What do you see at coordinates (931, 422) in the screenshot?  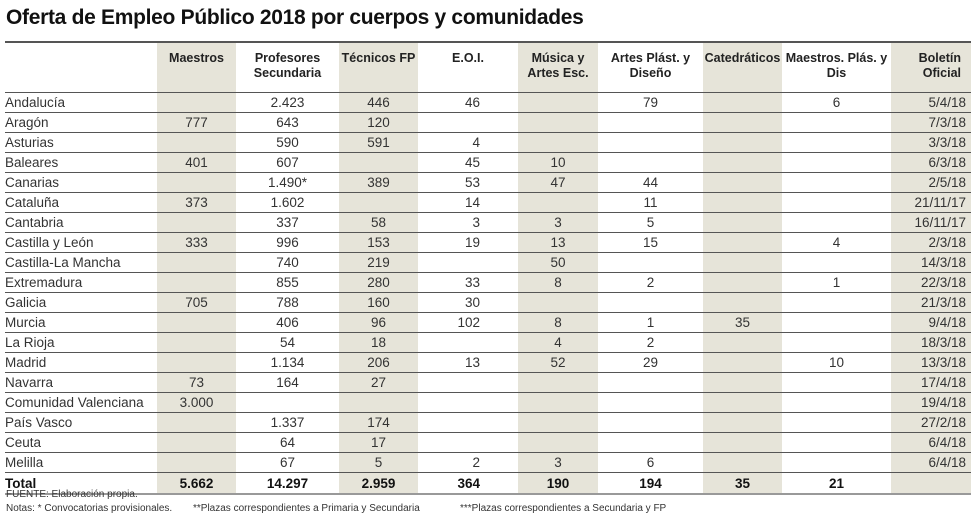 I see `table-cell: 27/2/18` at bounding box center [931, 422].